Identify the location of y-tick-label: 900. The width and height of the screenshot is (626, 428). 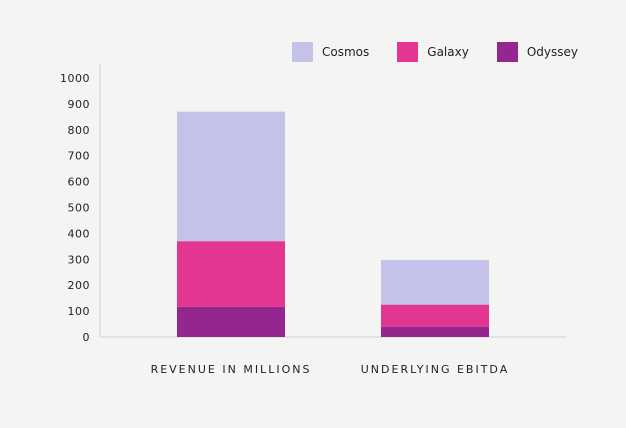
(79, 104).